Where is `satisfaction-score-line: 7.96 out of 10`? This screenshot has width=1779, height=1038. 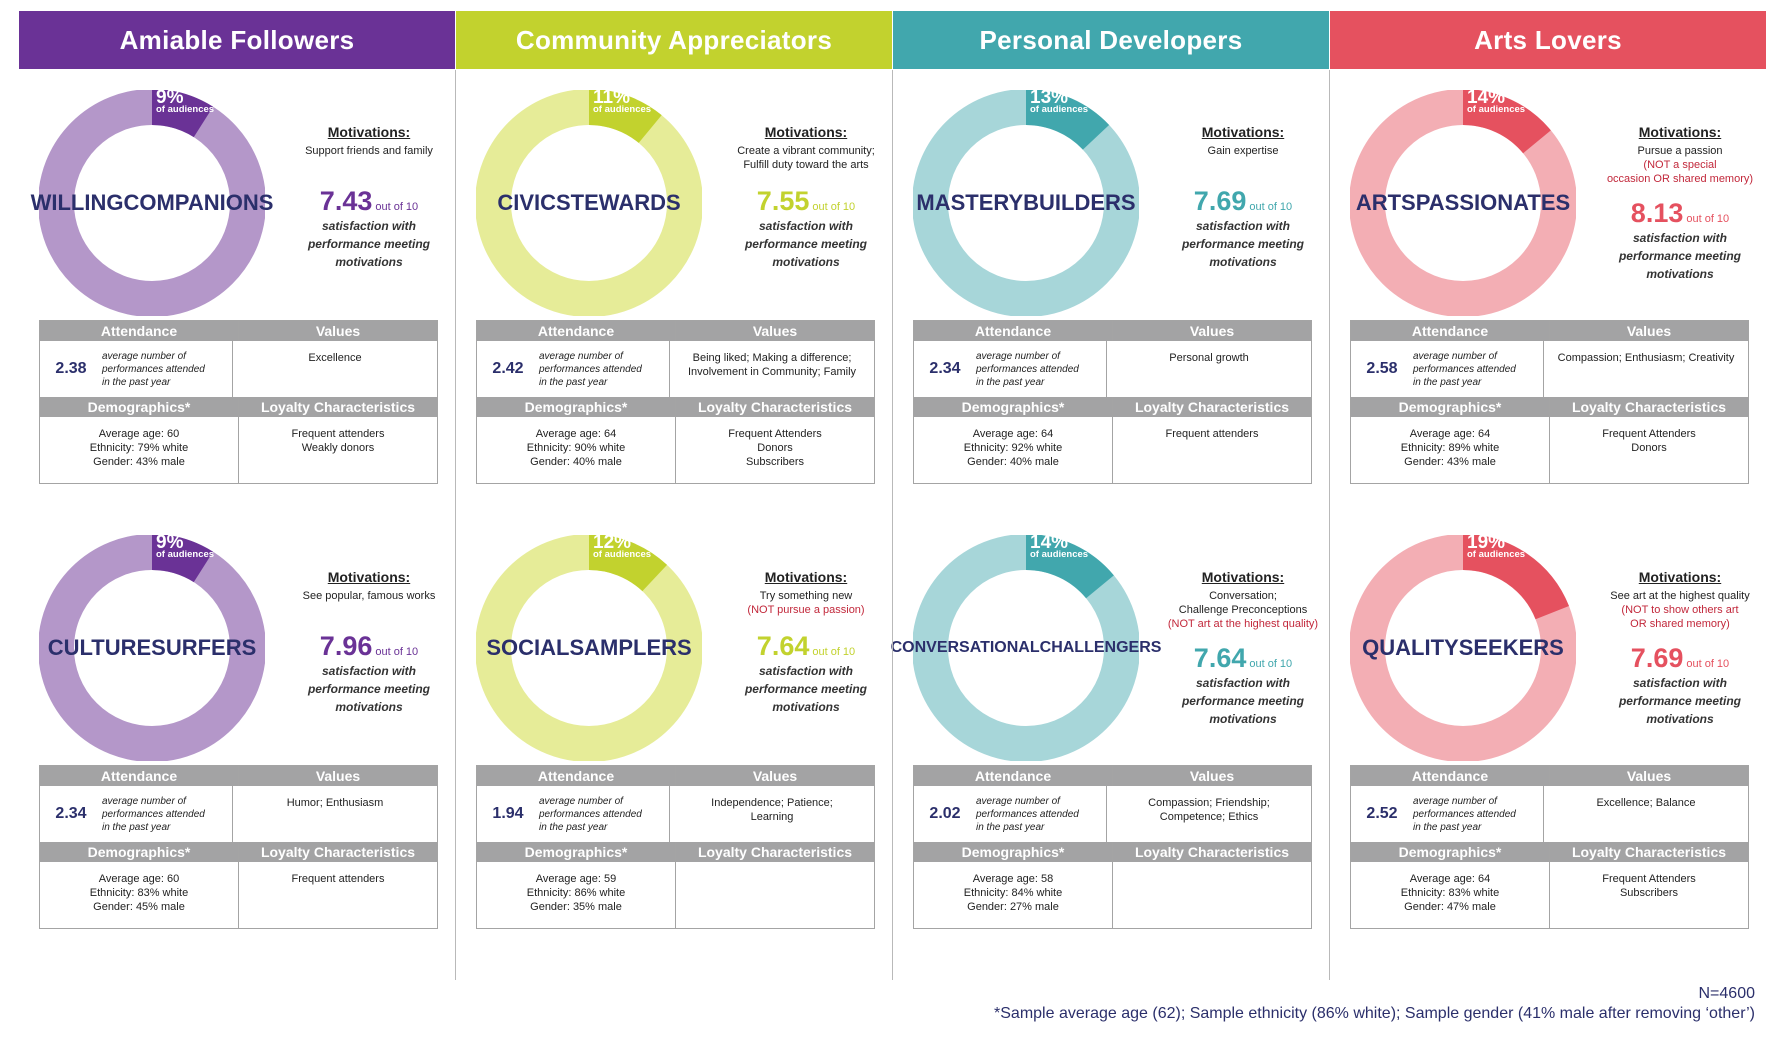
satisfaction-score-line: 7.96 out of 10 is located at coordinates (369, 646).